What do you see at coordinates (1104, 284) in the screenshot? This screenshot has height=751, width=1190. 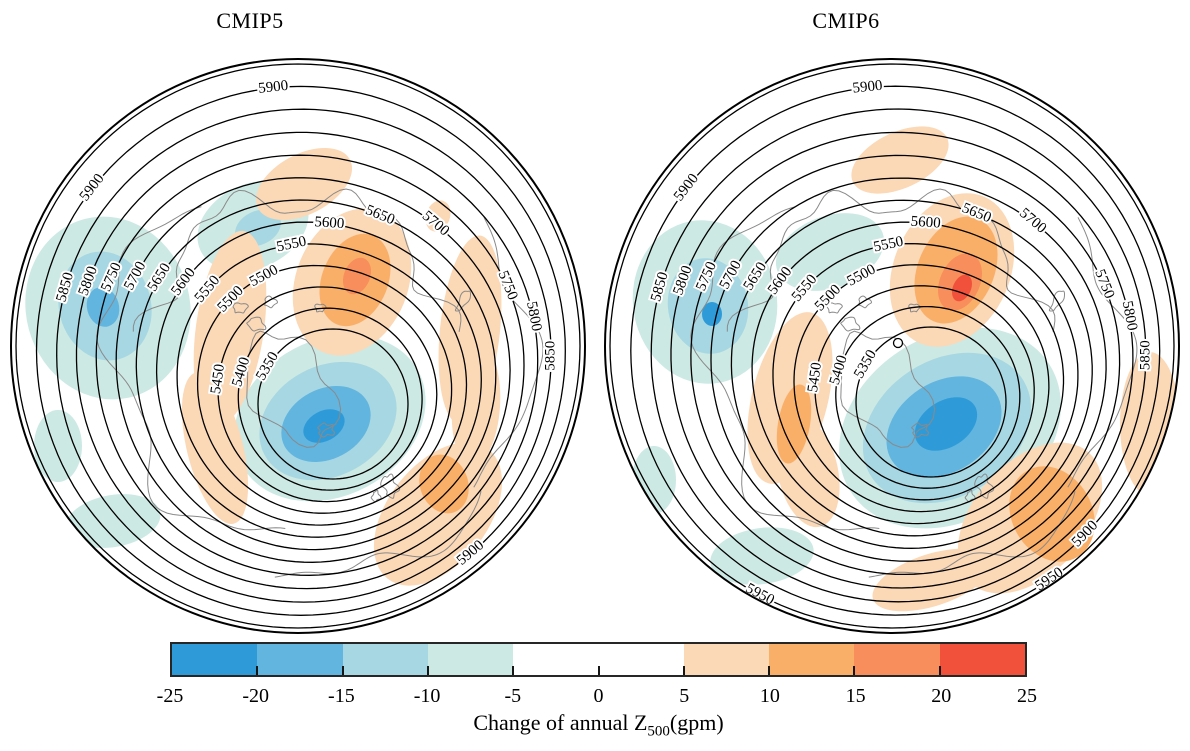 I see `contour-label: 5750` at bounding box center [1104, 284].